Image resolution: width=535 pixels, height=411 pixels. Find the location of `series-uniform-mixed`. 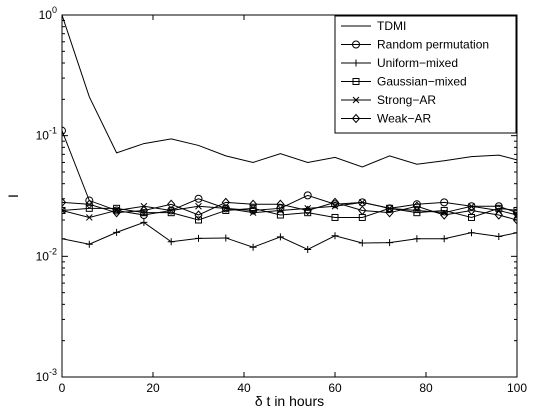

series-uniform-mixed is located at coordinates (289, 235).